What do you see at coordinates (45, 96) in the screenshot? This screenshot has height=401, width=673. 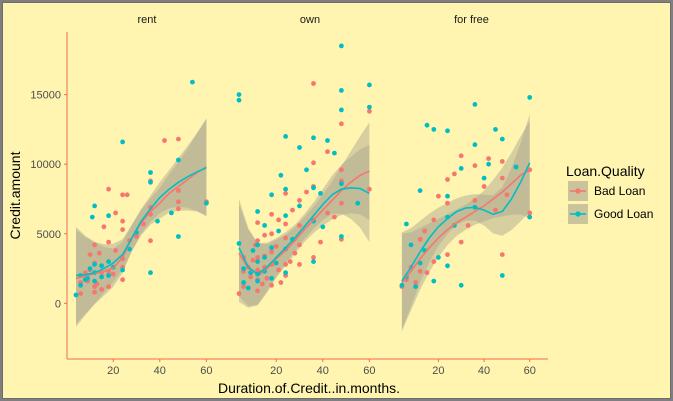 I see `y-tick-label: 15000` at bounding box center [45, 96].